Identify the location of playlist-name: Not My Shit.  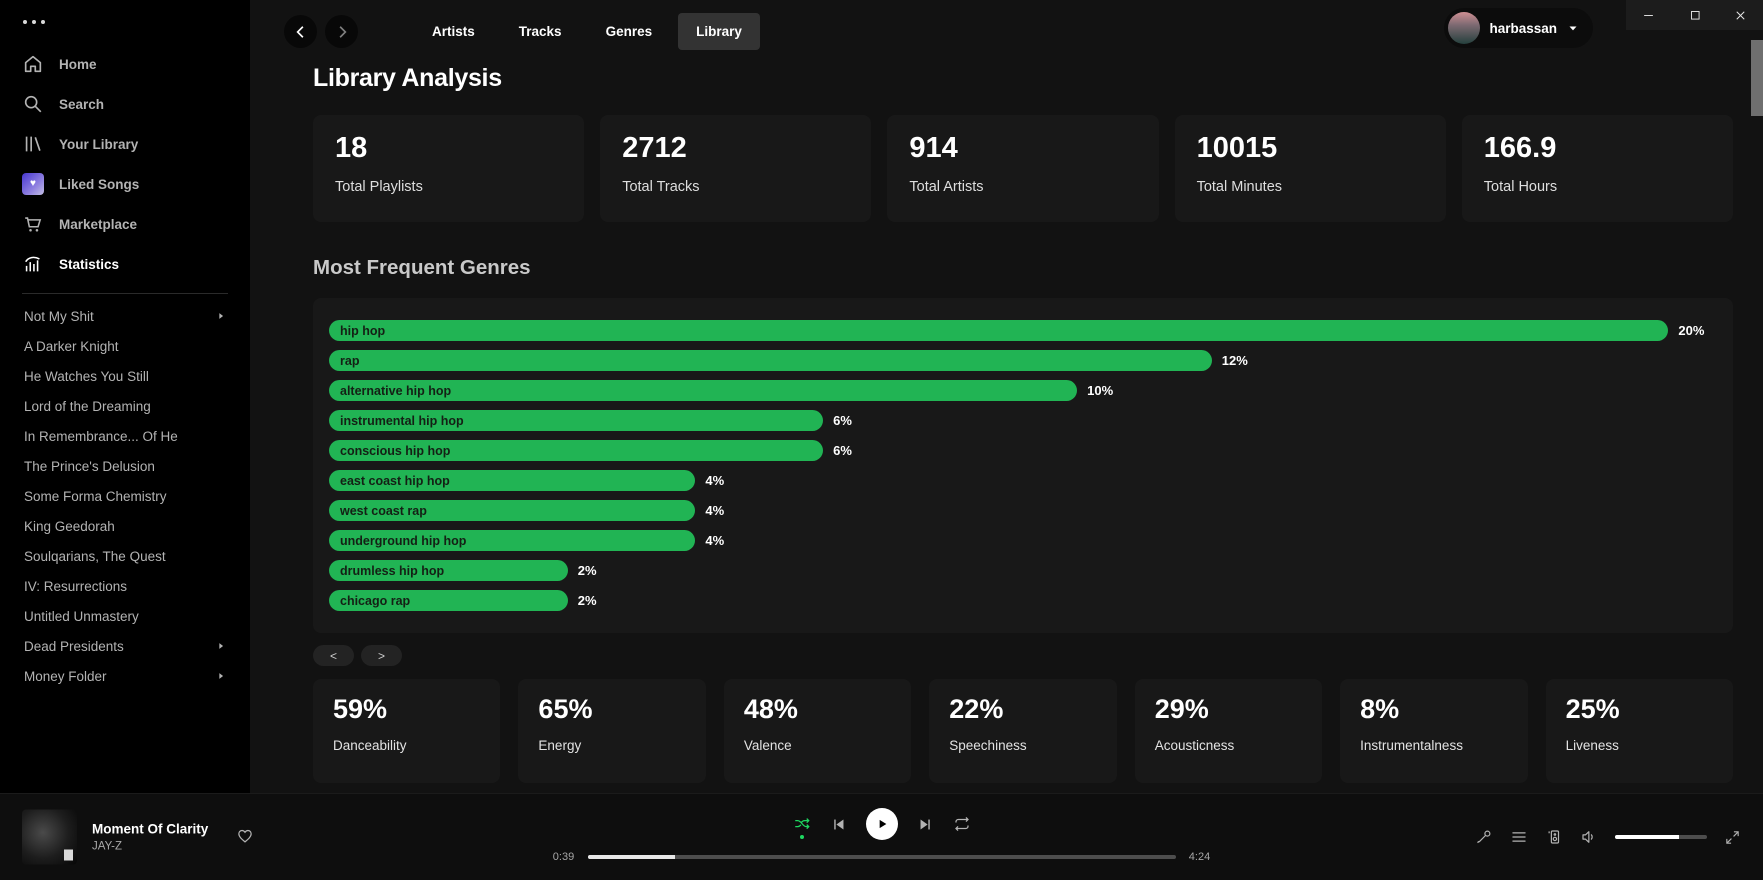
(59, 316).